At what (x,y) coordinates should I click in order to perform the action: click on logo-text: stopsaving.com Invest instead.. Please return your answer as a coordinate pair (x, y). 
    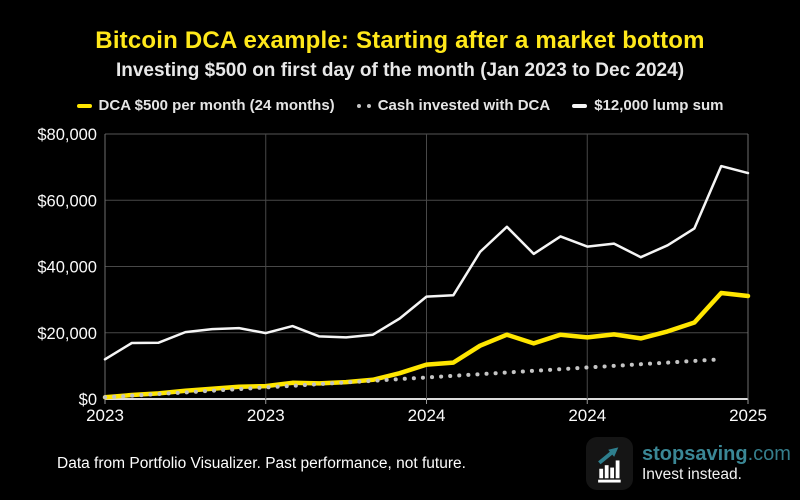
    Looking at the image, I should click on (716, 463).